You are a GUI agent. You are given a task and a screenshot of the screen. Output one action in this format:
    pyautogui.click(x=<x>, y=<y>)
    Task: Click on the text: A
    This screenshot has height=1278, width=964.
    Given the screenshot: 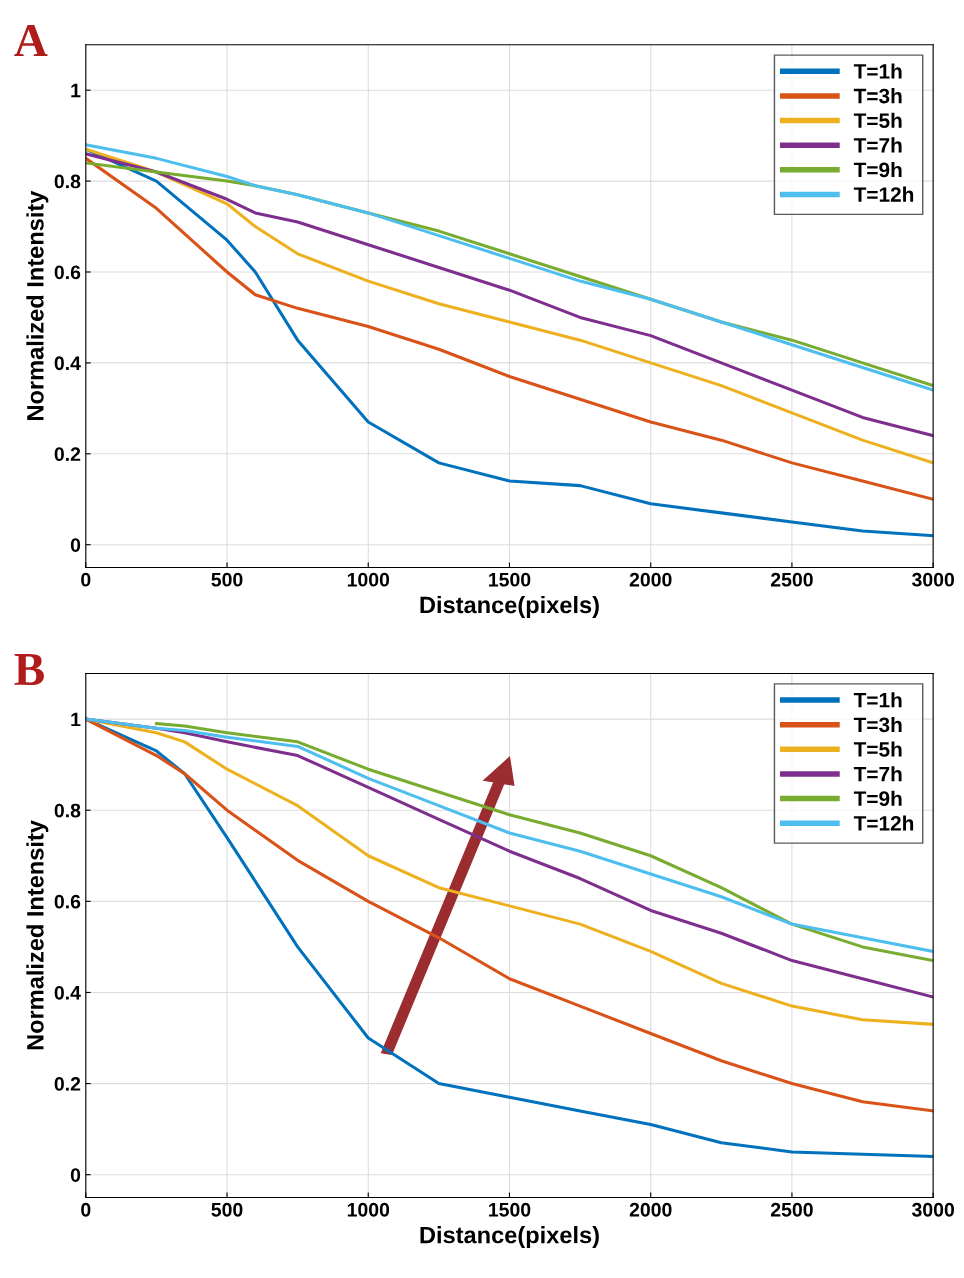 What is the action you would take?
    pyautogui.click(x=31, y=40)
    